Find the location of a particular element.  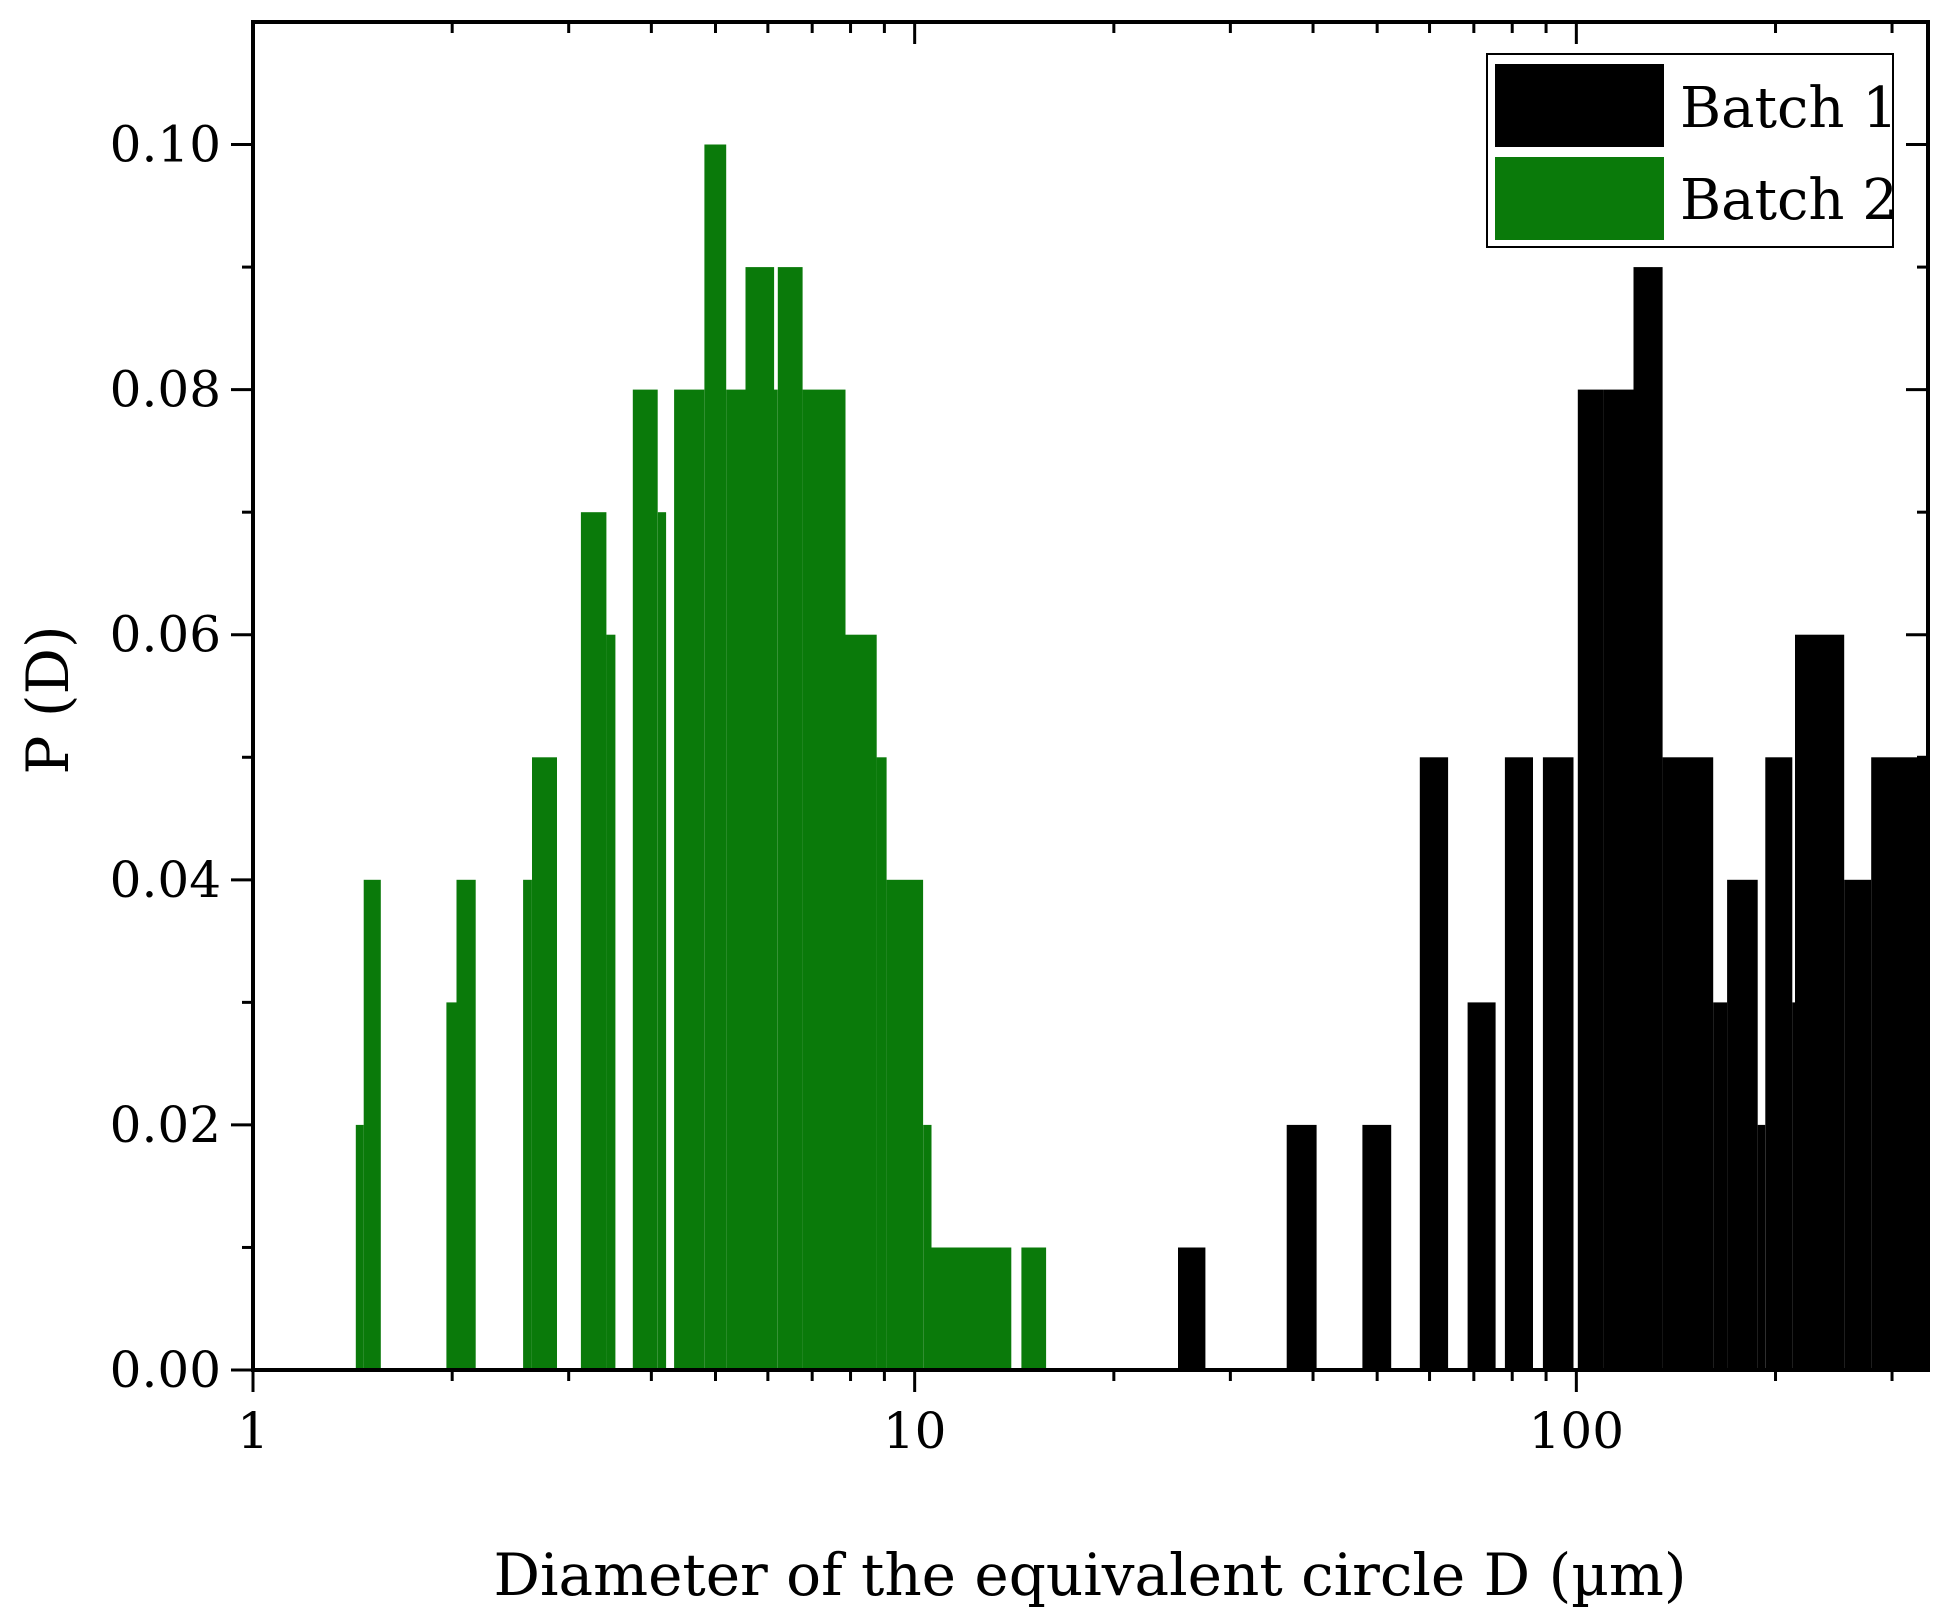

y-tick-label: 0.08 is located at coordinates (165, 390).